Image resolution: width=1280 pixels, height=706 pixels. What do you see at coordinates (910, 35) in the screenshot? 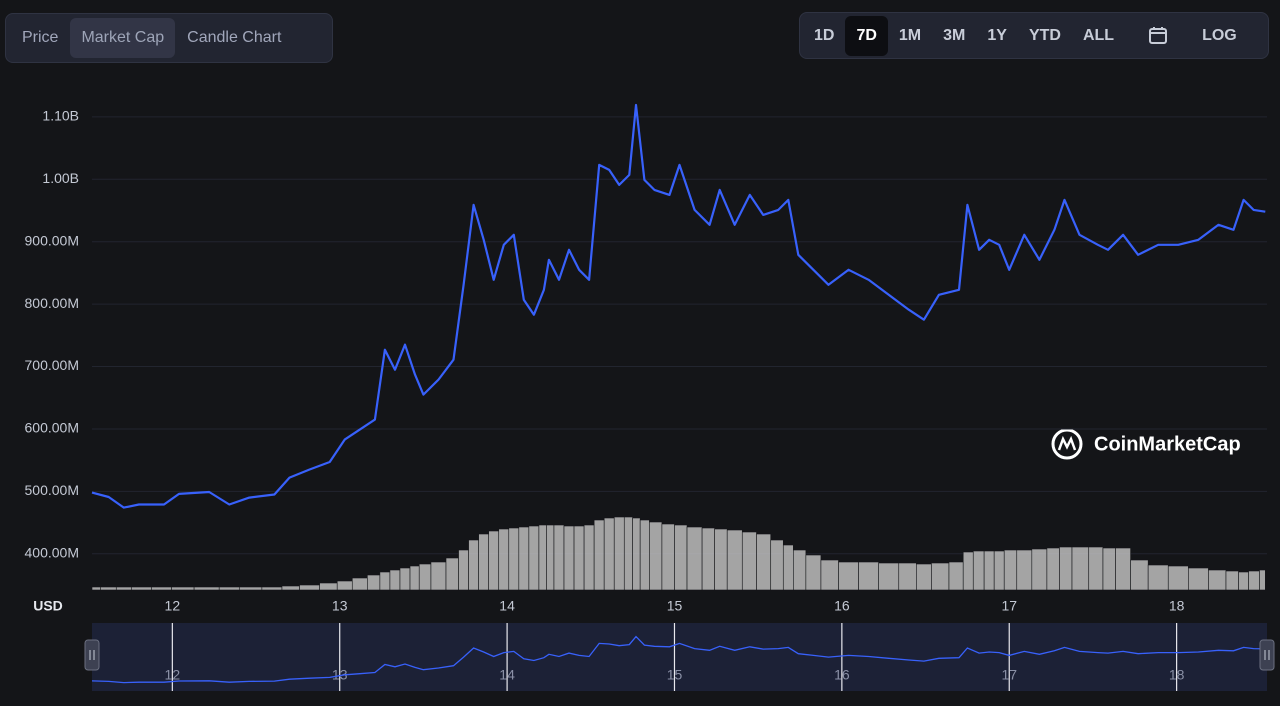
I see `range-button: 1M` at bounding box center [910, 35].